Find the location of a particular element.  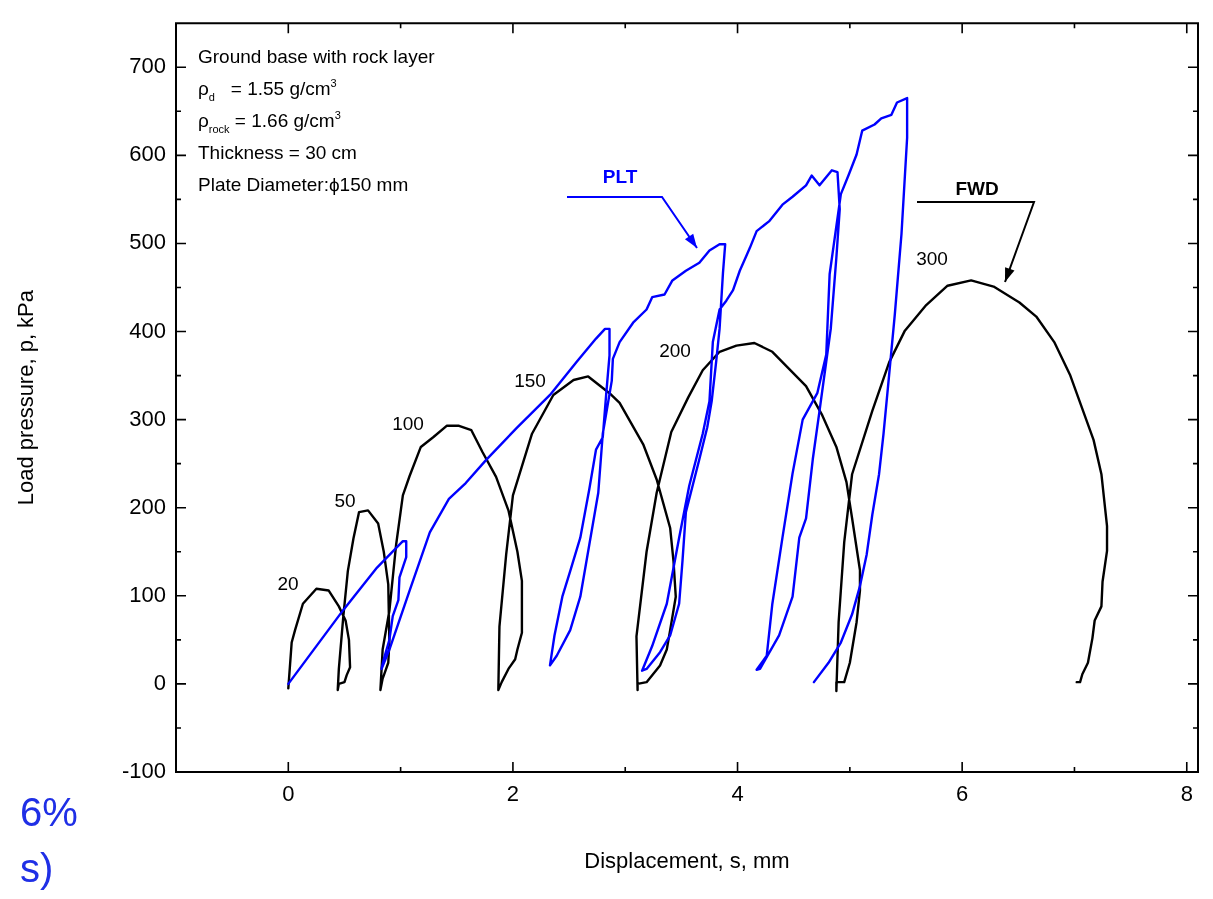

x-tick-label: 0 is located at coordinates (288, 794).